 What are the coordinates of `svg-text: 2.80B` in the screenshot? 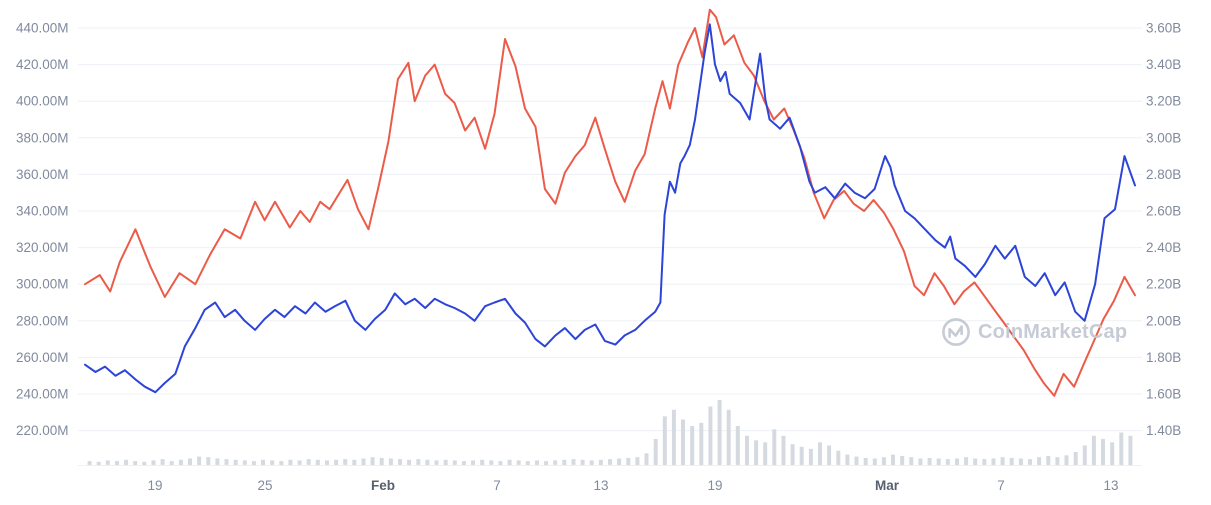 It's located at (1163, 174).